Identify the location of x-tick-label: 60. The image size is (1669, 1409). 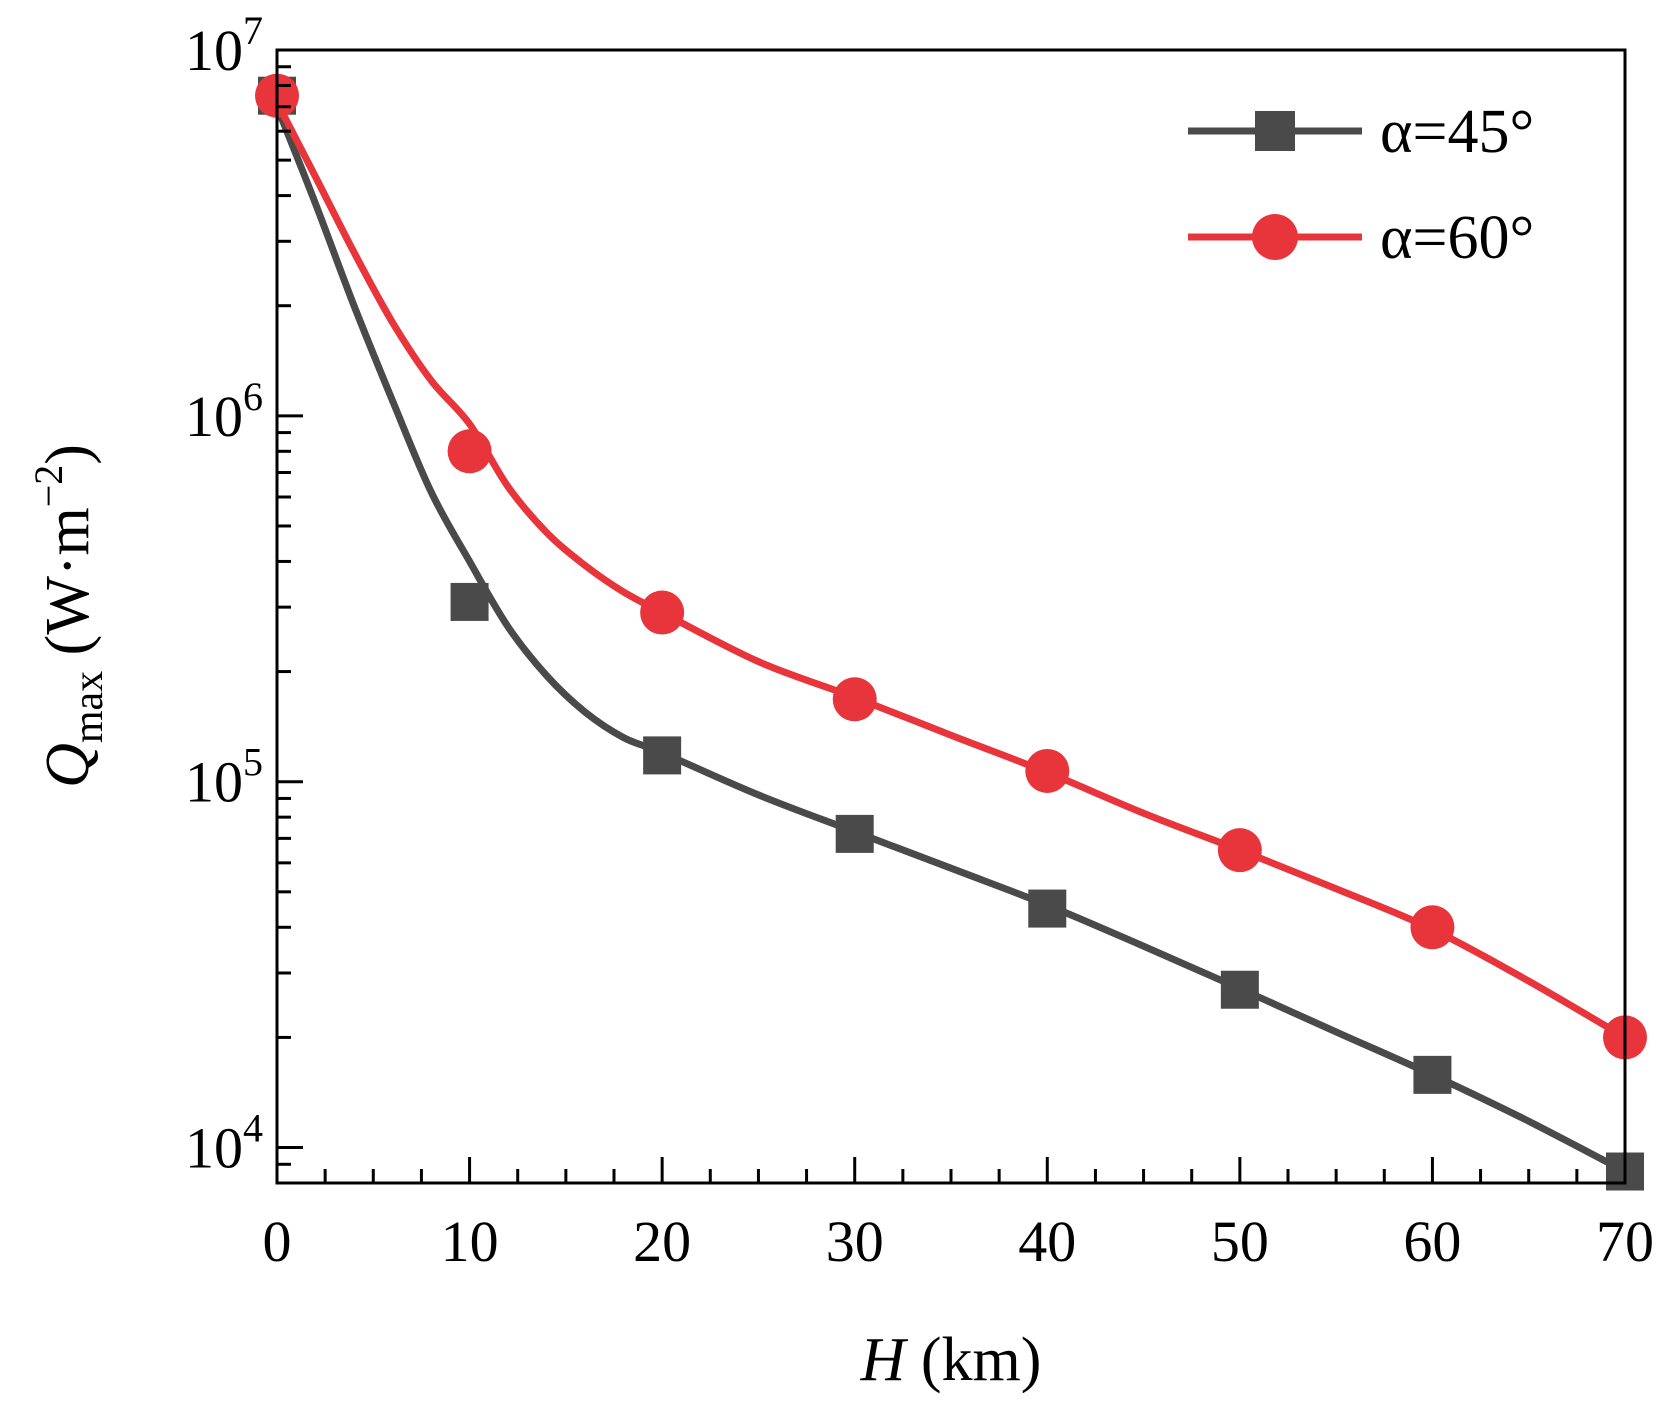
(1432, 1241).